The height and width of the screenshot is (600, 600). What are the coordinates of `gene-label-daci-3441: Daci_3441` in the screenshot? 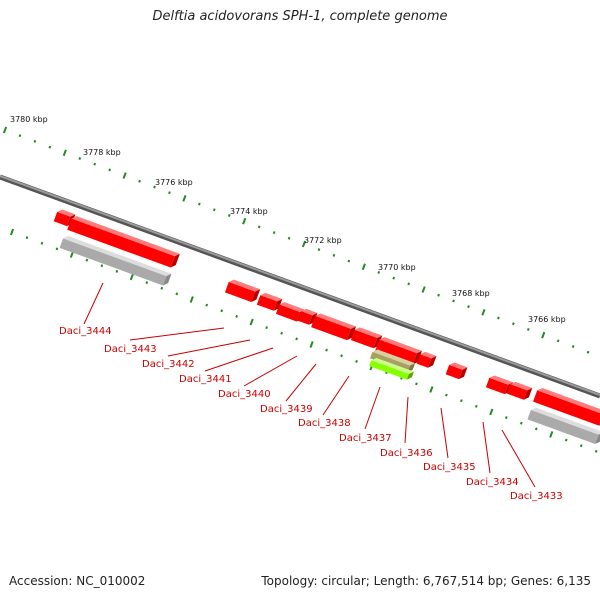 It's located at (205, 379).